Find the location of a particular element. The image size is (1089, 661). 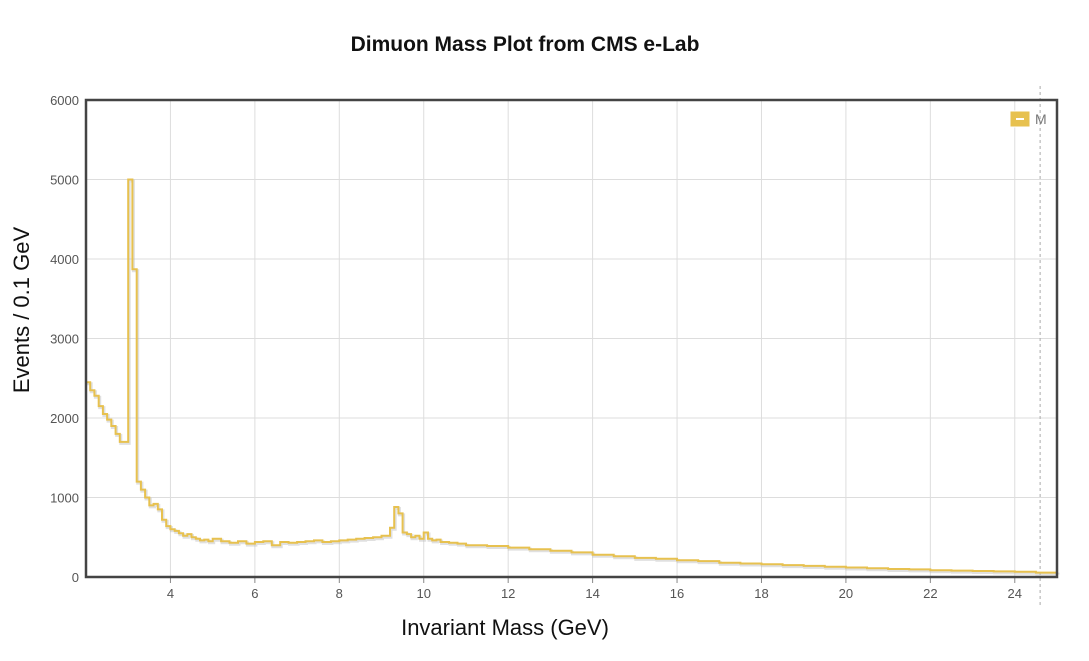

legend-label: M is located at coordinates (1041, 119).